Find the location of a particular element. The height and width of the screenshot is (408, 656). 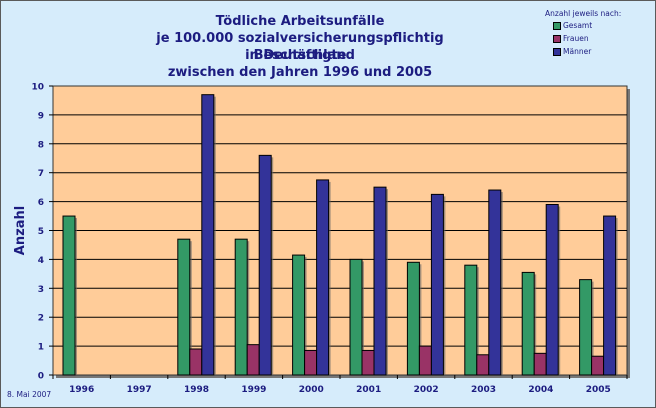

y-tick-label: 4 is located at coordinates (41, 261).